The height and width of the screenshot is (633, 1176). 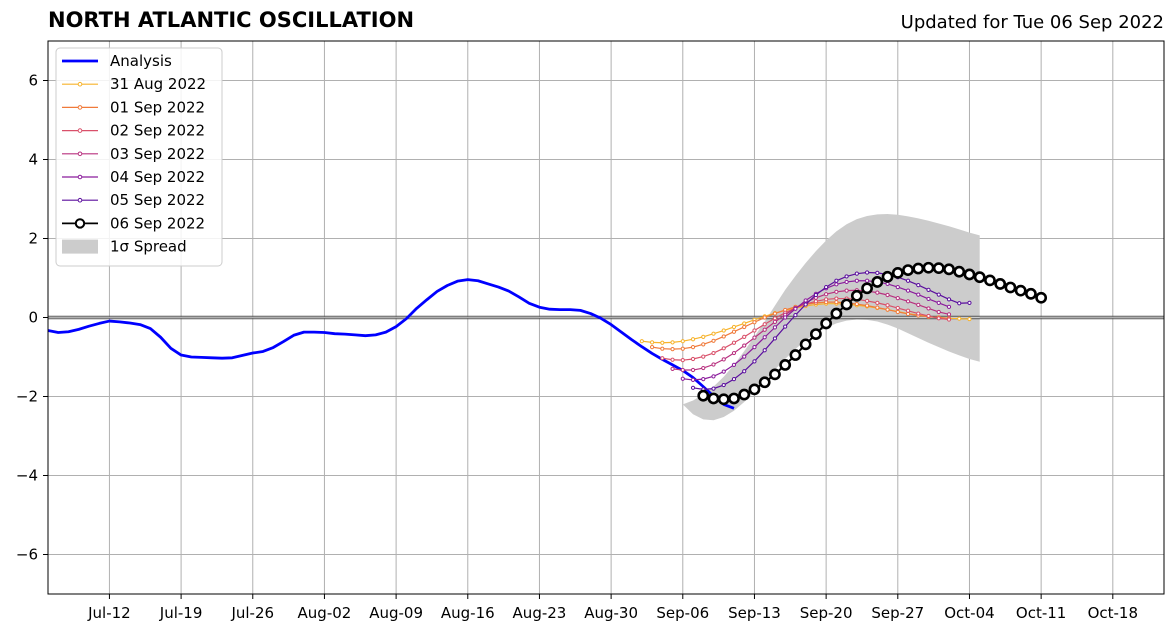 I want to click on x-tick-label: Jul-12, so click(x=109, y=613).